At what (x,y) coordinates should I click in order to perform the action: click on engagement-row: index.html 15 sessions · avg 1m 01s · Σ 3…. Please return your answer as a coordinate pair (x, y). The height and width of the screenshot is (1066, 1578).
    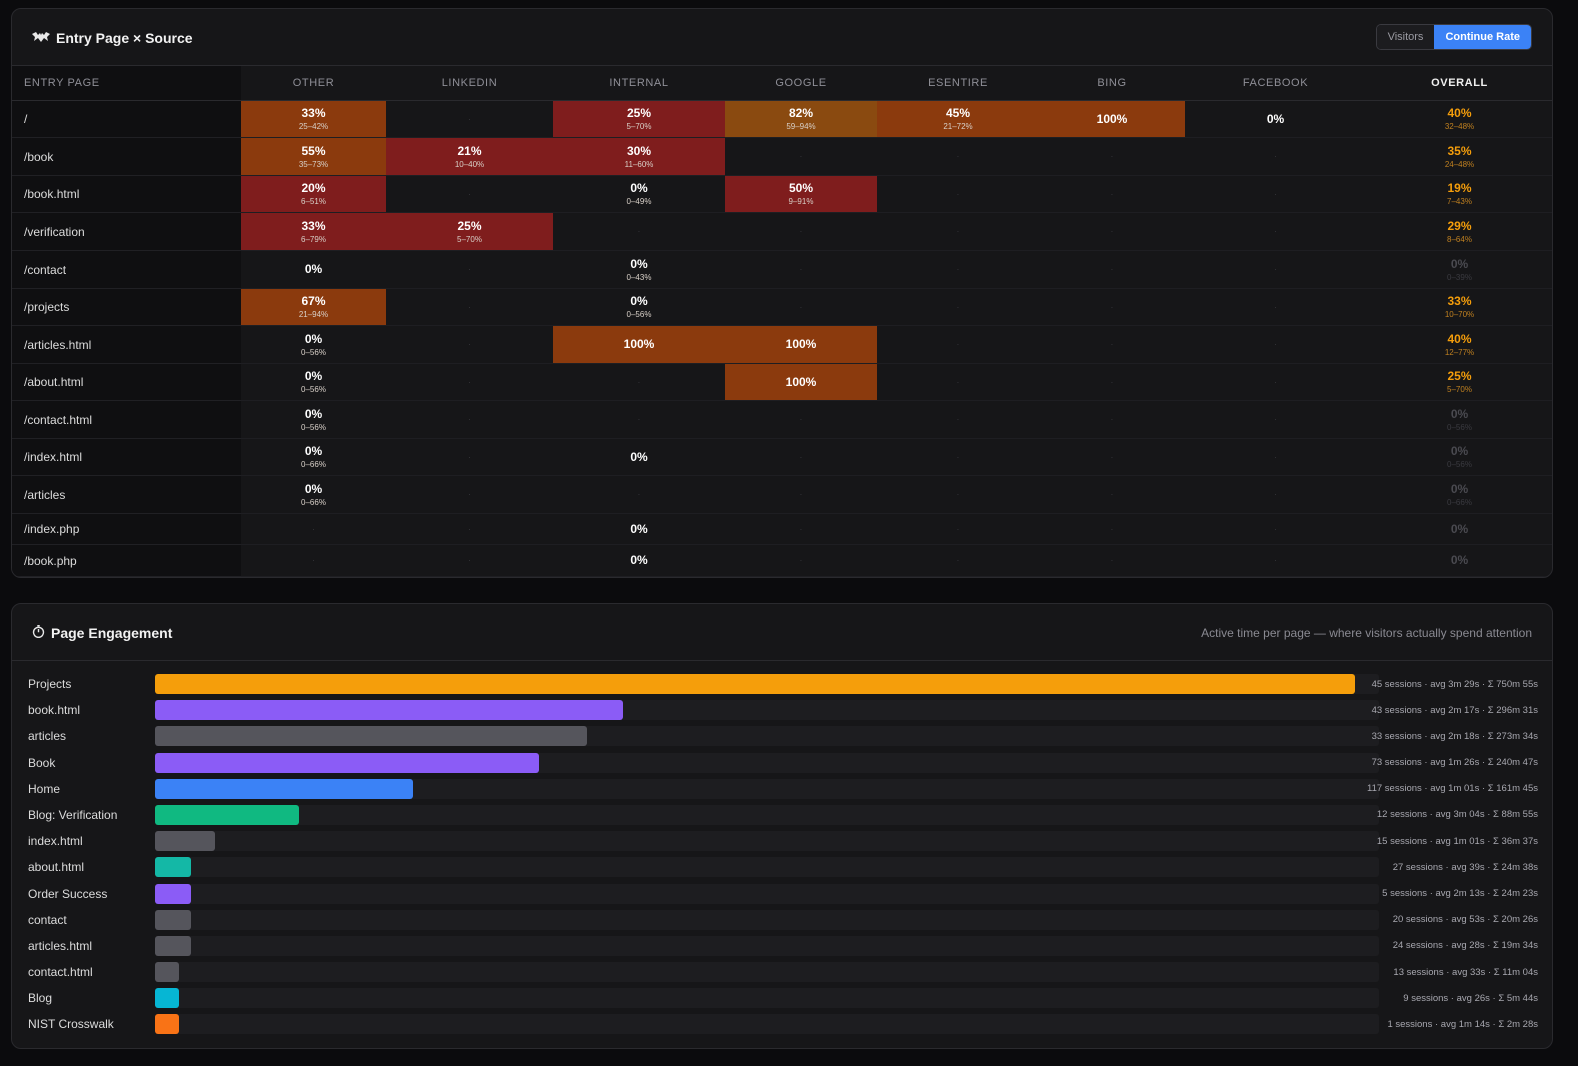
    Looking at the image, I should click on (782, 841).